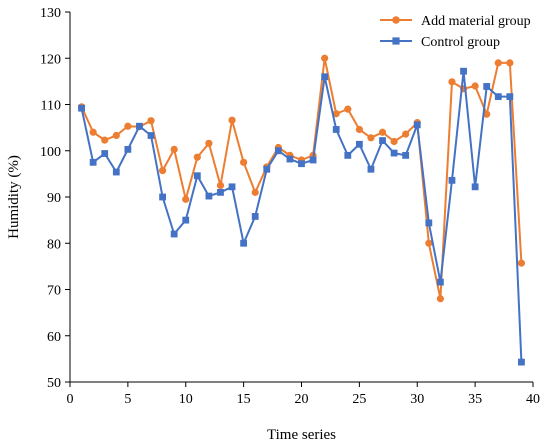 The height and width of the screenshot is (447, 550). What do you see at coordinates (359, 399) in the screenshot?
I see `x-tick-label: 25` at bounding box center [359, 399].